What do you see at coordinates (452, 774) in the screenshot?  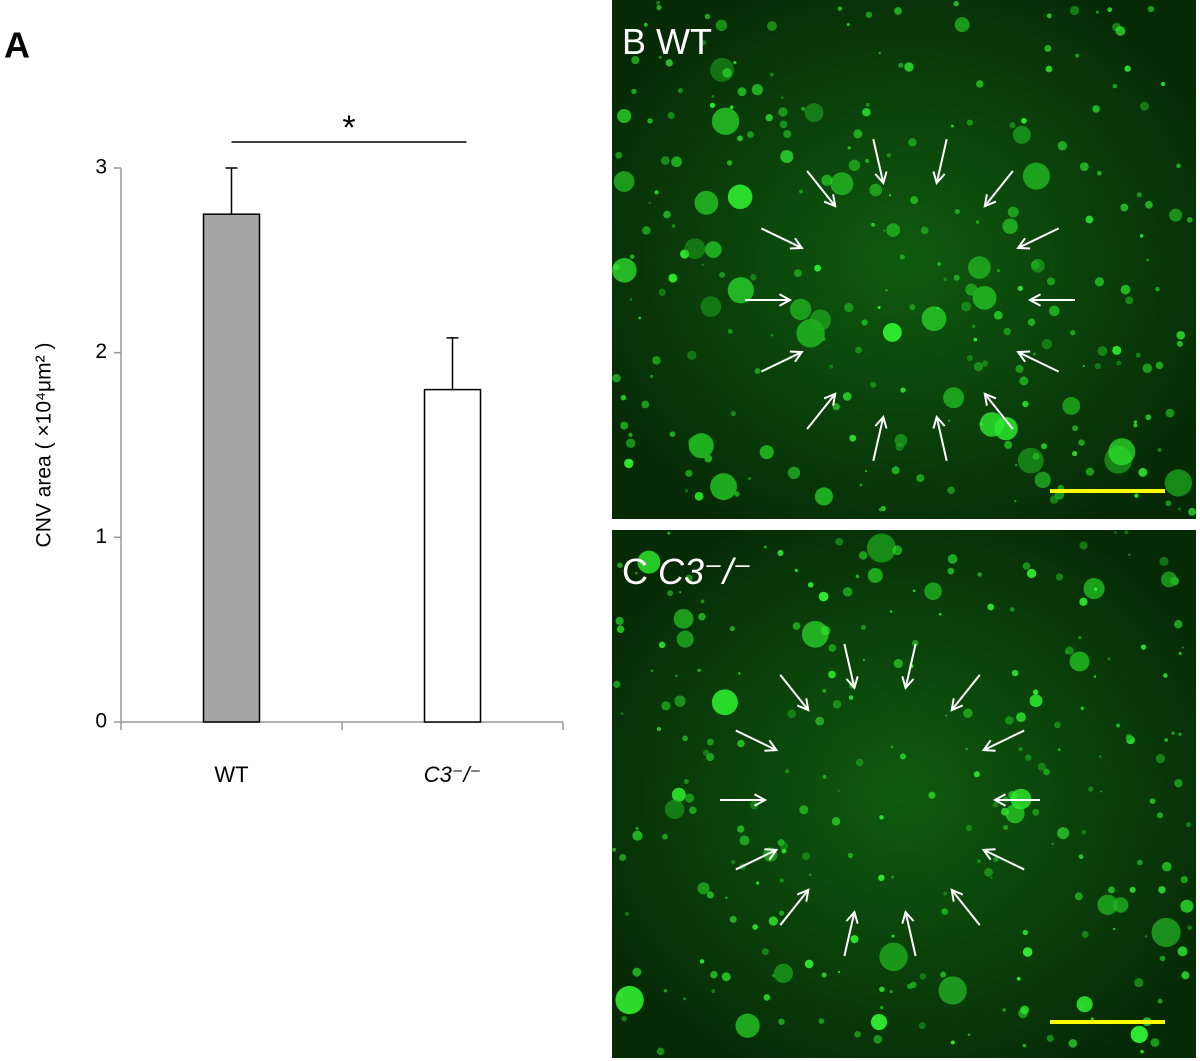 I see `x-tick-label: C3⁻/⁻` at bounding box center [452, 774].